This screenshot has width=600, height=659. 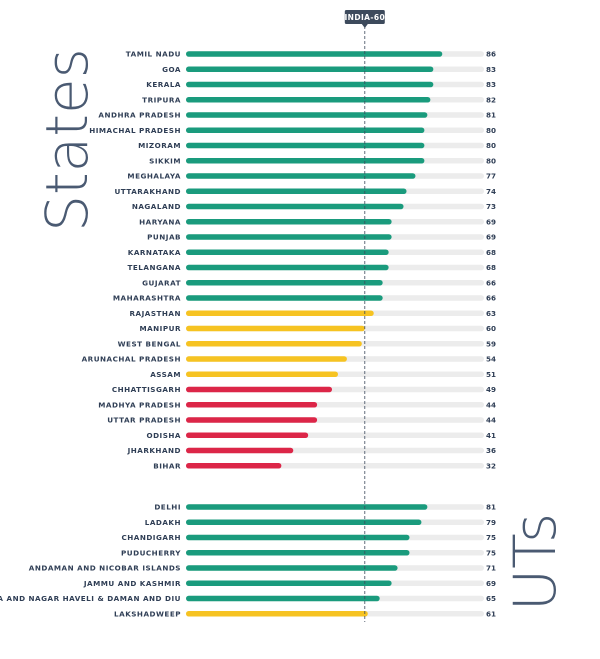 What do you see at coordinates (146, 389) in the screenshot?
I see `category-label: CHHATTISGARH` at bounding box center [146, 389].